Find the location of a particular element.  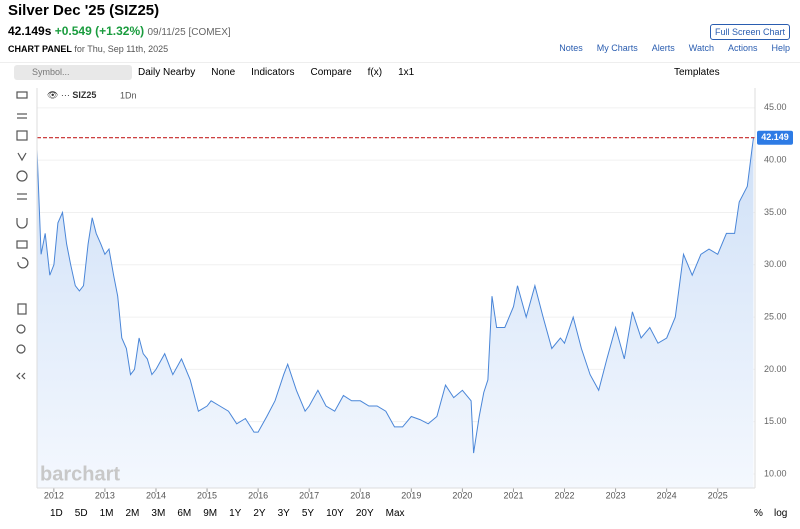

range-button: 3Y is located at coordinates (283, 513).